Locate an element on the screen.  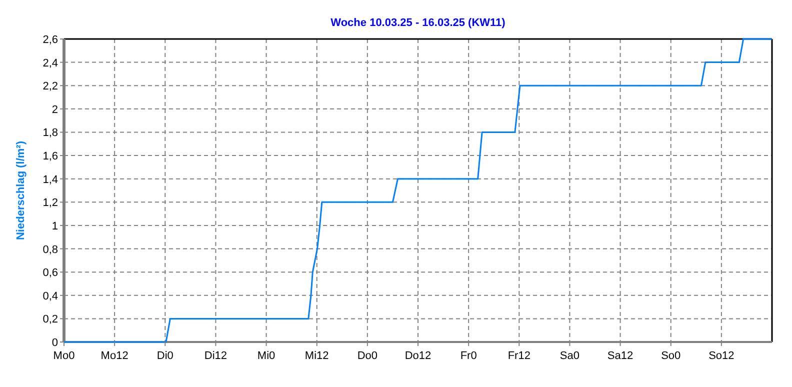
y-tick-label: 2,2 is located at coordinates (50, 86).